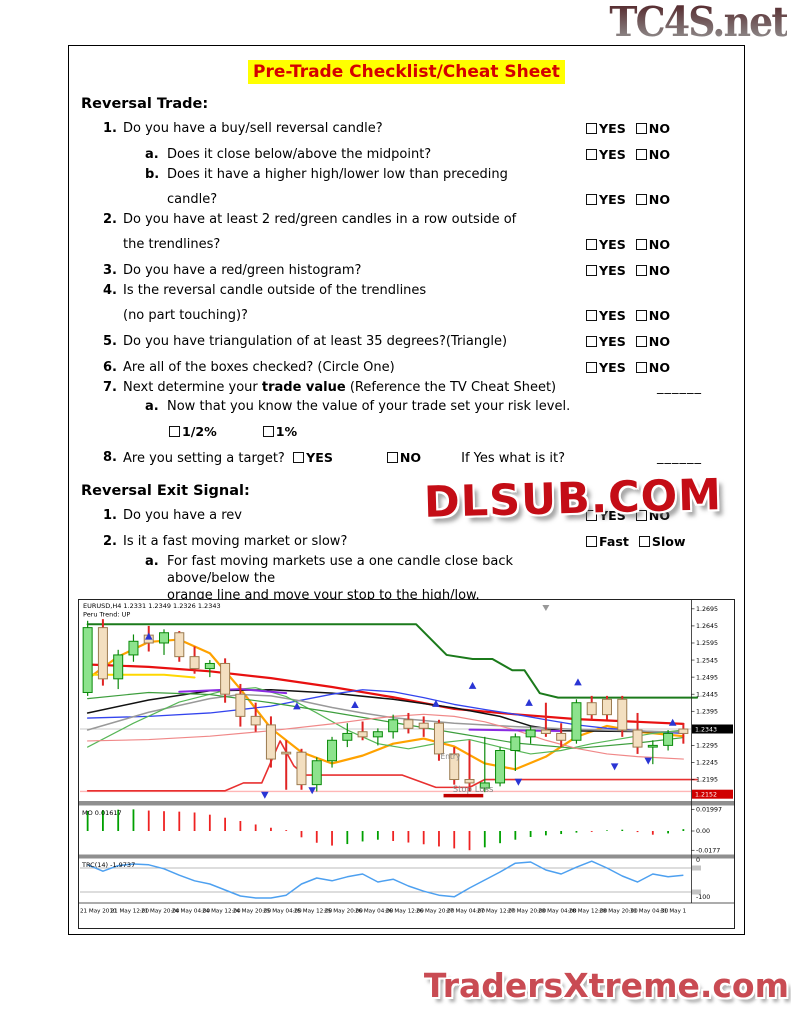 The width and height of the screenshot is (791, 1024). I want to click on svg-text:EURUSD,H4 1.2331 1.2349 1.232: EURUSD,H4 1.2331 1.2349 1.2326 1.2343, so click(152, 606).